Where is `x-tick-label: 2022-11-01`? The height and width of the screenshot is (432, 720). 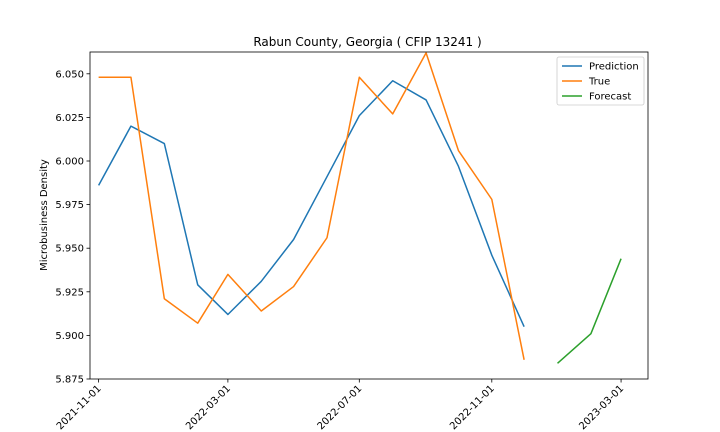
x-tick-label: 2022-11-01 is located at coordinates (472, 407).